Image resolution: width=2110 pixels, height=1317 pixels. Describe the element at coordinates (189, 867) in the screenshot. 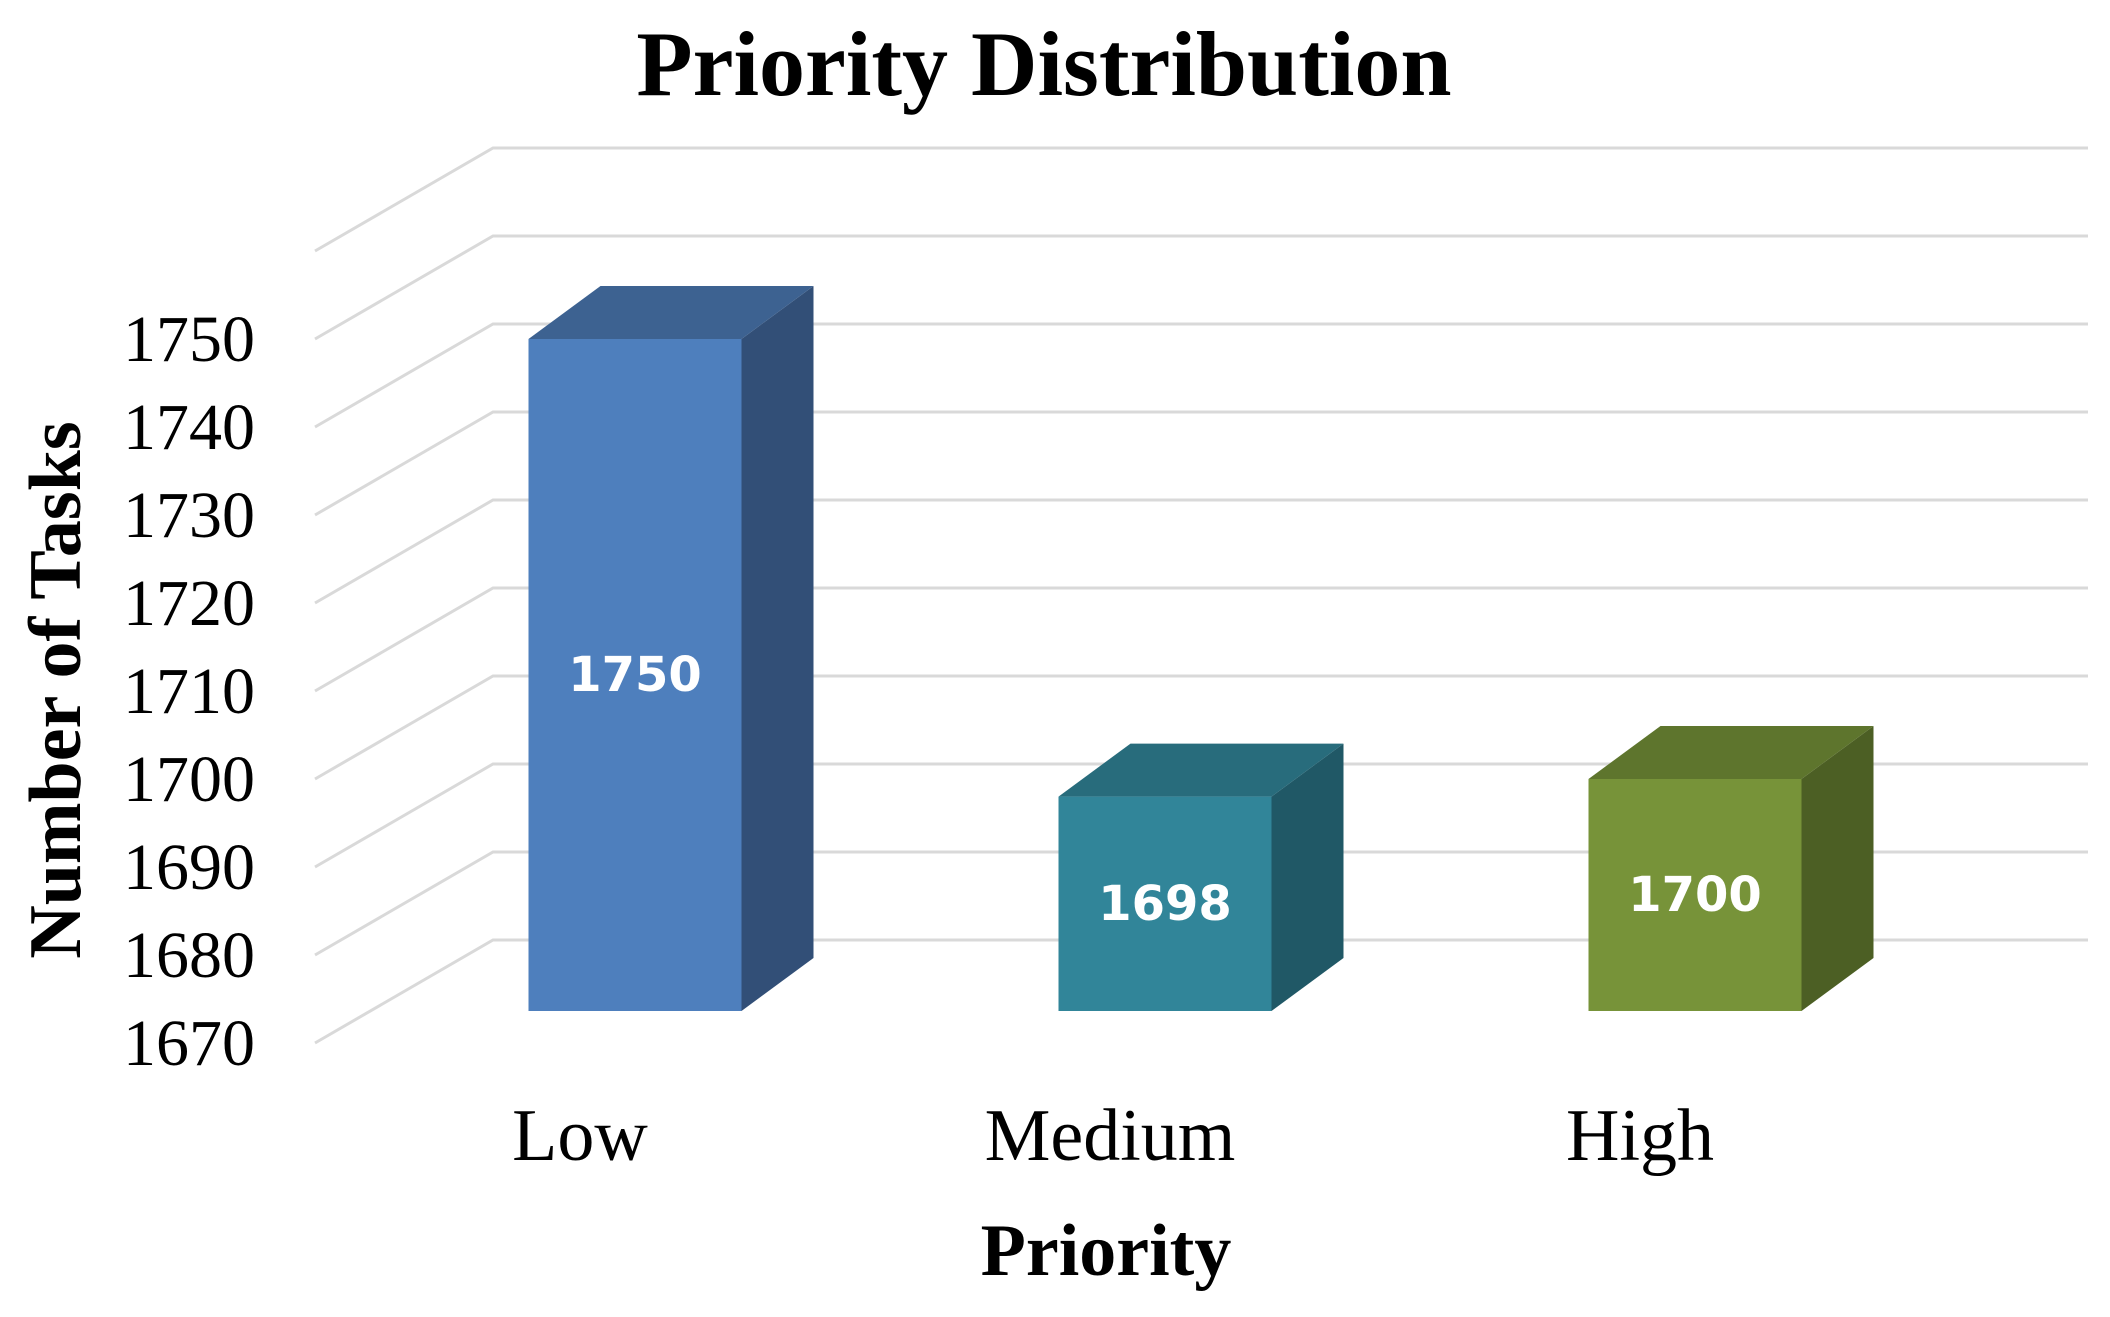

I see `y-tick-label: 1690` at that location.